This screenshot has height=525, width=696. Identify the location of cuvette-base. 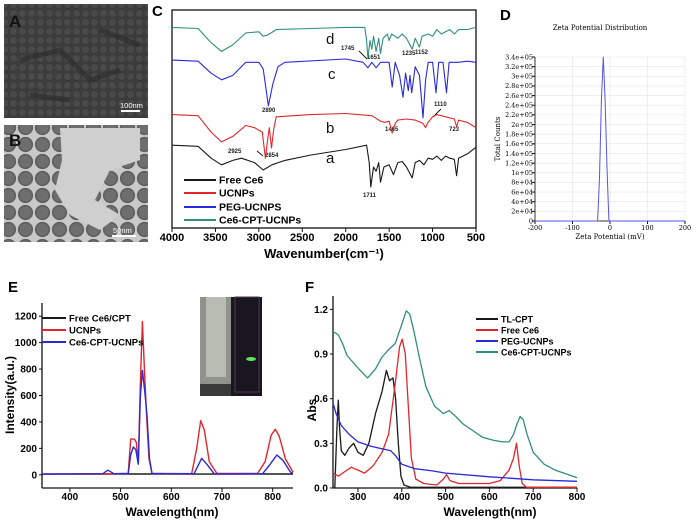
(215, 390).